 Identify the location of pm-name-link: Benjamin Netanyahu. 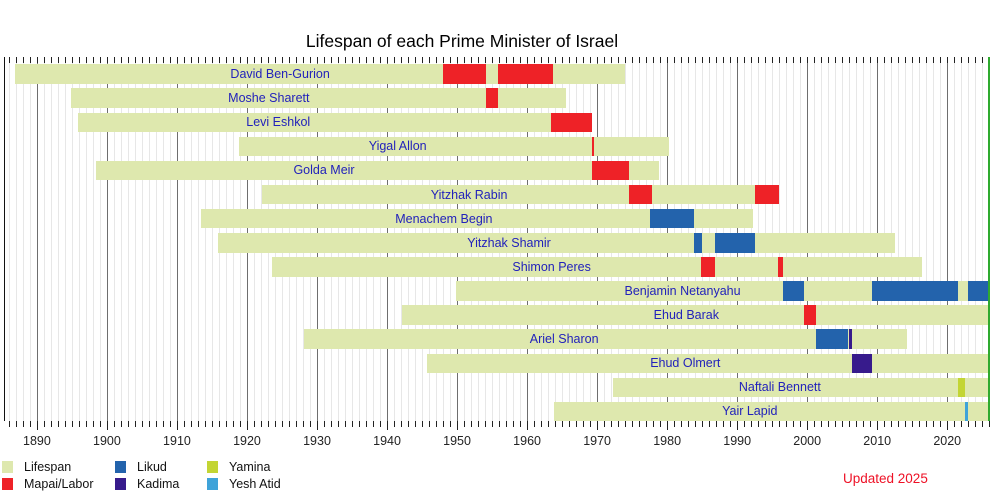
(682, 290).